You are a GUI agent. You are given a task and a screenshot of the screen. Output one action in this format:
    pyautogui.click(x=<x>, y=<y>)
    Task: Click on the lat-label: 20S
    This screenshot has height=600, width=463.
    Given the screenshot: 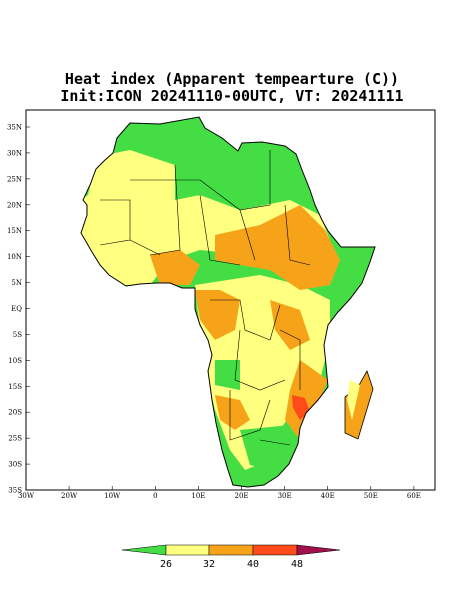 What is the action you would take?
    pyautogui.click(x=15, y=413)
    